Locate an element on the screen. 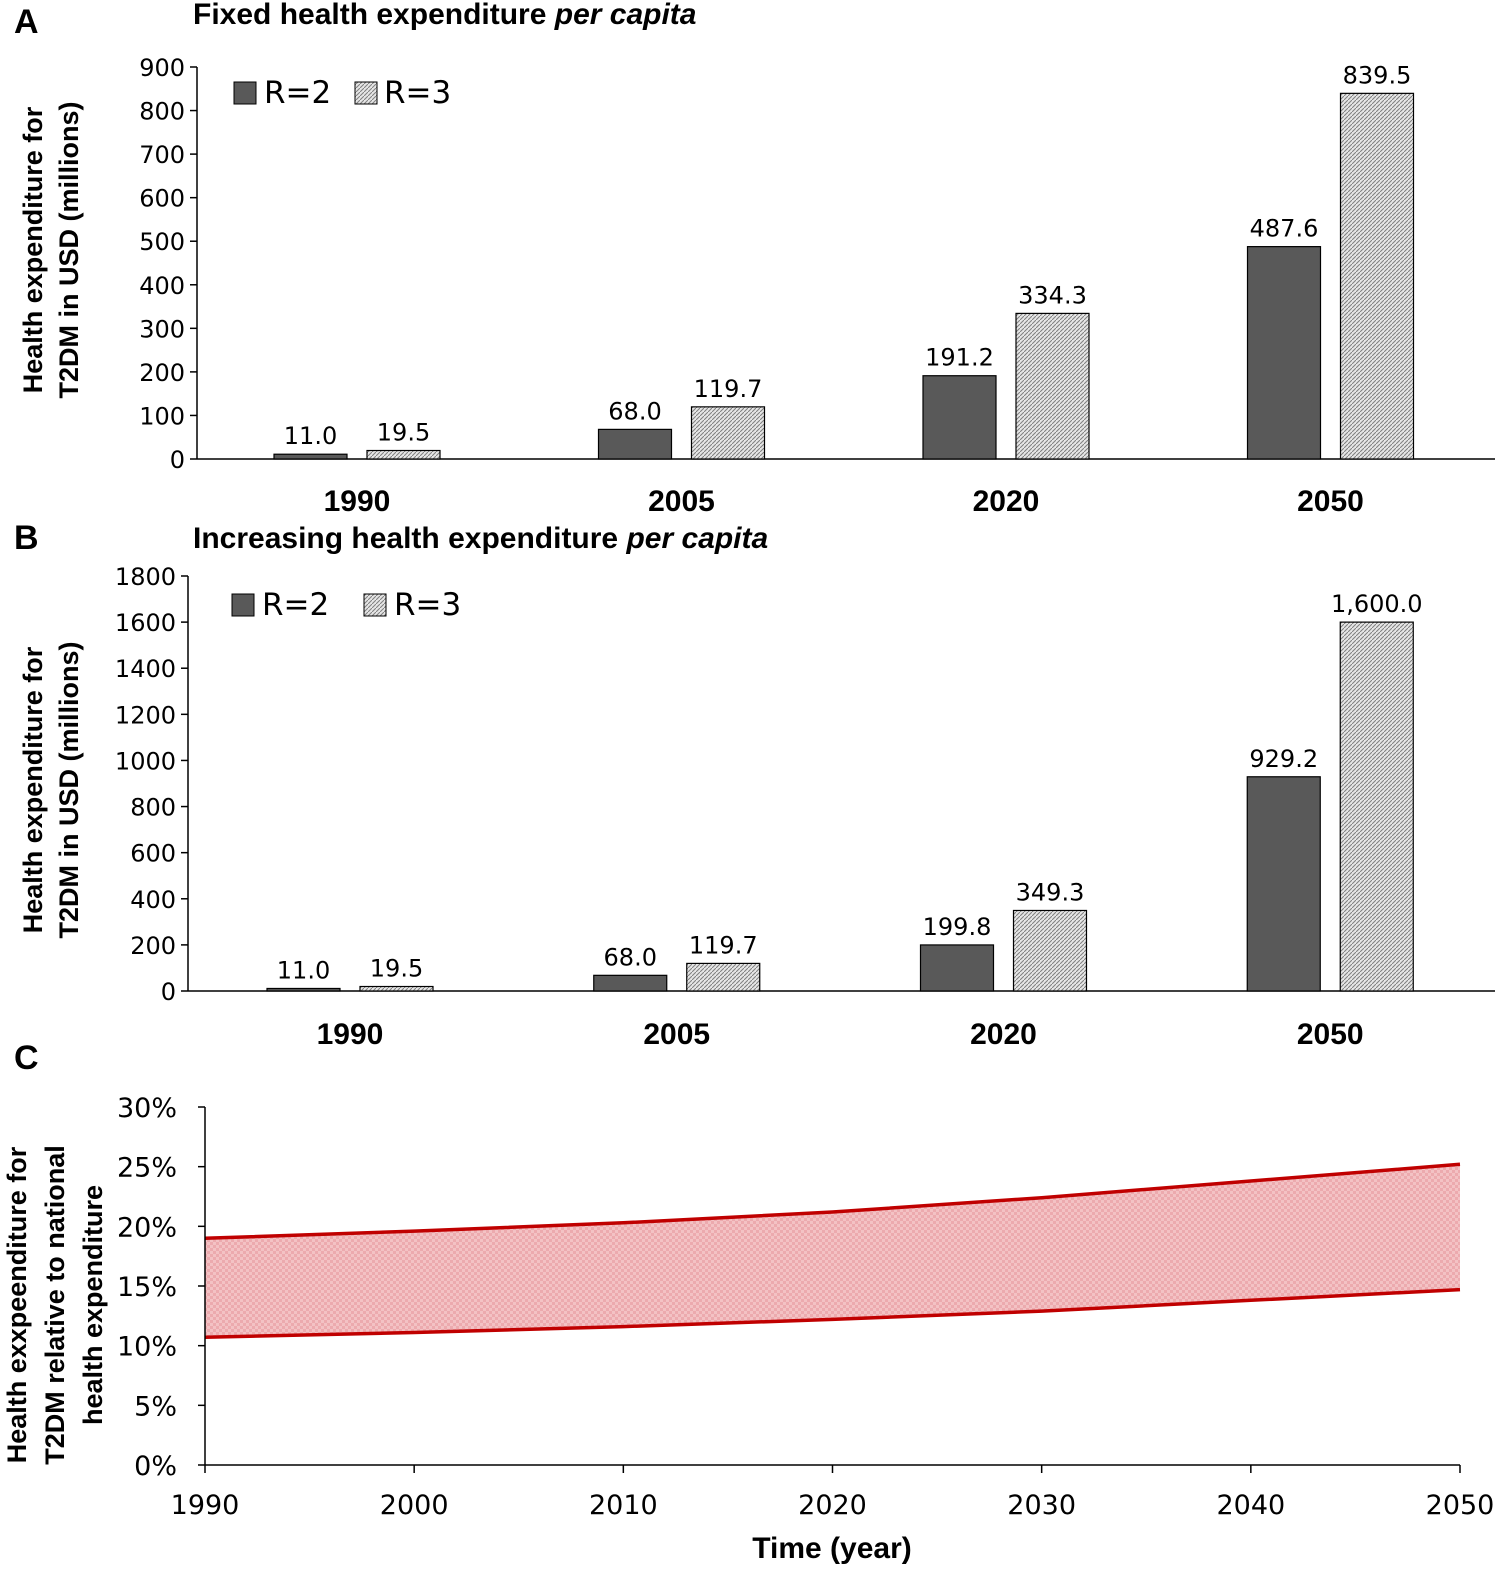 The image size is (1499, 1571). panel-c-range-band is located at coordinates (832, 1251).